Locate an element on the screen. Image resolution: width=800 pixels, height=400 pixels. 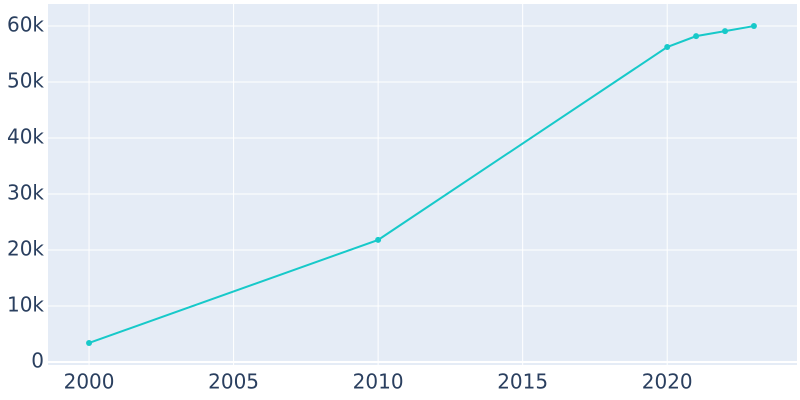
y-tick-label: 20k is located at coordinates (25, 249).